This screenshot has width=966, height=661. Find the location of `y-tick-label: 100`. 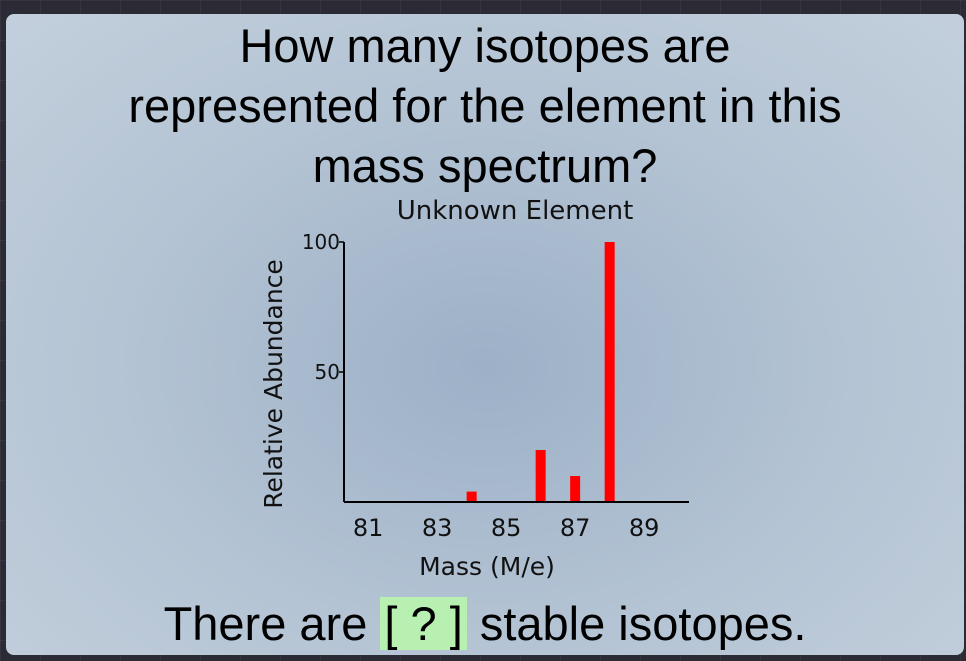

y-tick-label: 100 is located at coordinates (321, 242).